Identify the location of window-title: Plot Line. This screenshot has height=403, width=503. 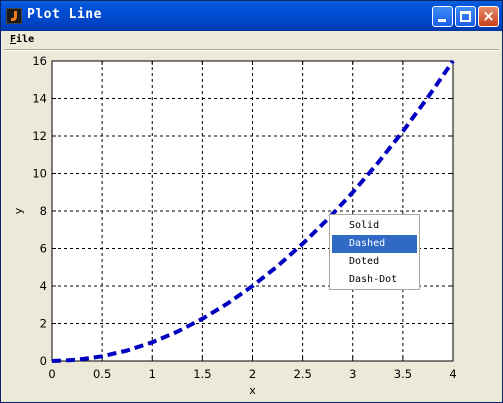
(64, 14).